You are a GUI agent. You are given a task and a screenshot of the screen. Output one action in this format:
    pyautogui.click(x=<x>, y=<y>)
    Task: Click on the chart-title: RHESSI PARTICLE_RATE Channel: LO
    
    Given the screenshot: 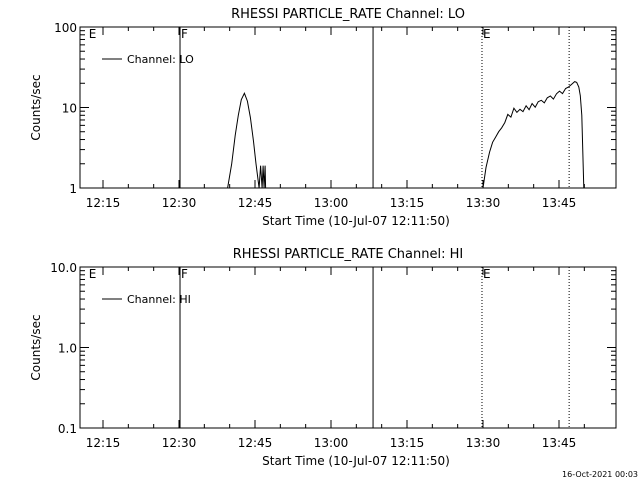 What is the action you would take?
    pyautogui.click(x=348, y=14)
    